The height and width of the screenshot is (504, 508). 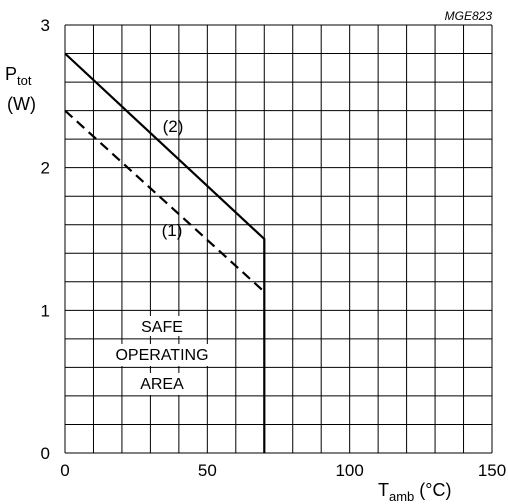 I want to click on y-tick-label: 0, so click(x=45, y=453).